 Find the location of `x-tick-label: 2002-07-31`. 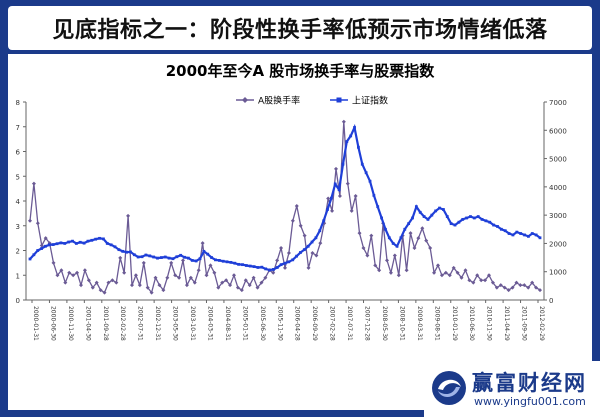

x-tick-label: 2002-07-31 is located at coordinates (140, 323).